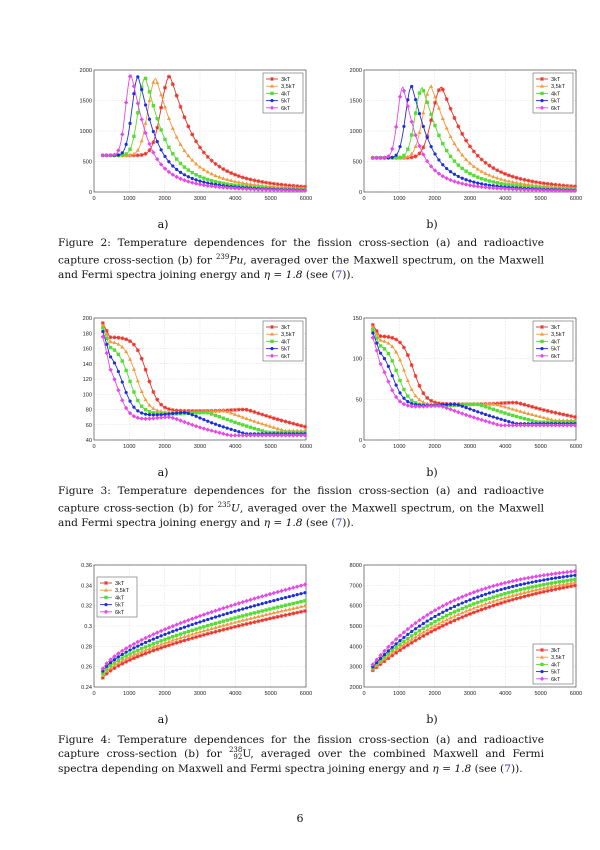 This screenshot has height=850, width=600. What do you see at coordinates (87, 334) in the screenshot?
I see `y-tick-label: 180` at bounding box center [87, 334].